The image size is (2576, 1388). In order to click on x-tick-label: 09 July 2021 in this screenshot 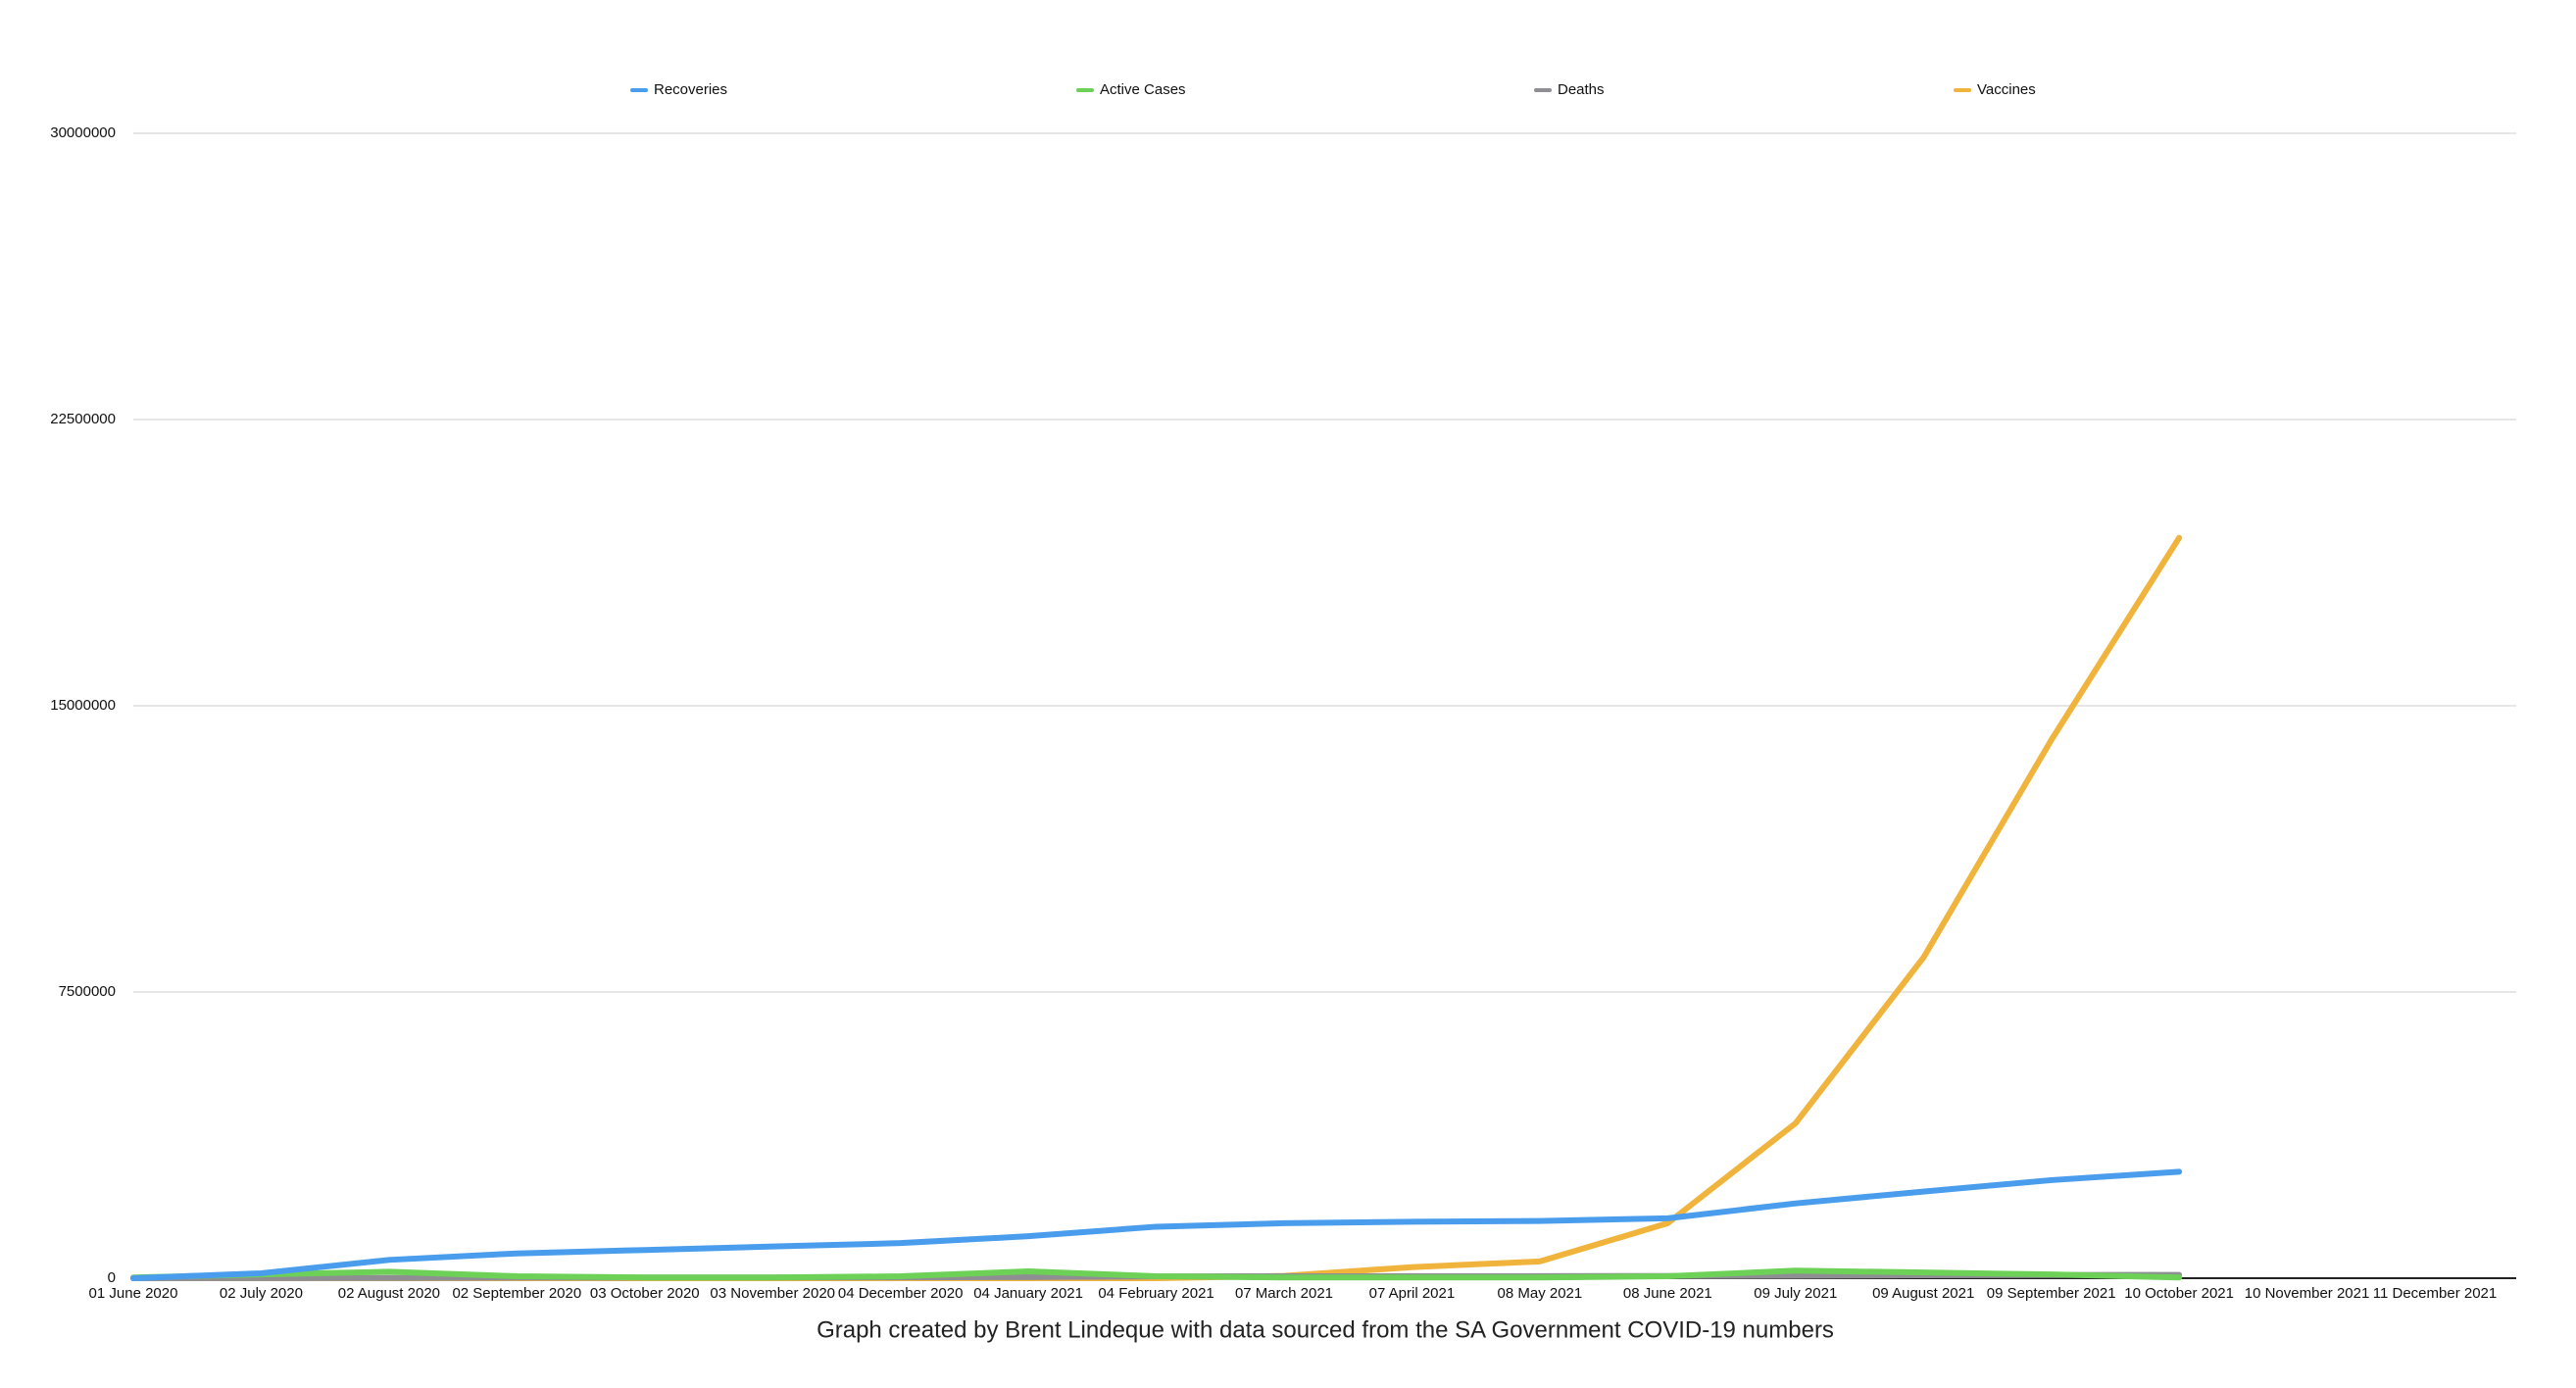, I will do `click(1795, 1293)`.